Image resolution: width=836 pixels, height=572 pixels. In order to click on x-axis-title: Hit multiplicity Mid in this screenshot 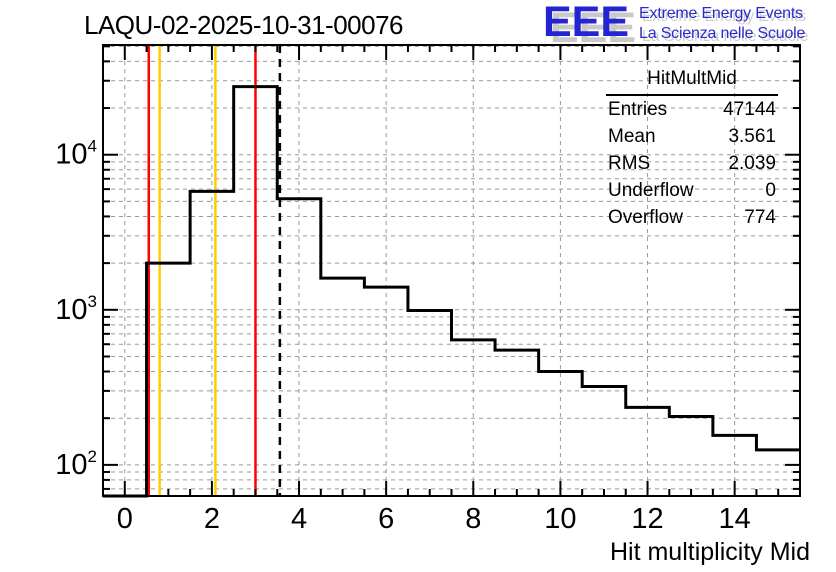, I will do `click(710, 552)`.